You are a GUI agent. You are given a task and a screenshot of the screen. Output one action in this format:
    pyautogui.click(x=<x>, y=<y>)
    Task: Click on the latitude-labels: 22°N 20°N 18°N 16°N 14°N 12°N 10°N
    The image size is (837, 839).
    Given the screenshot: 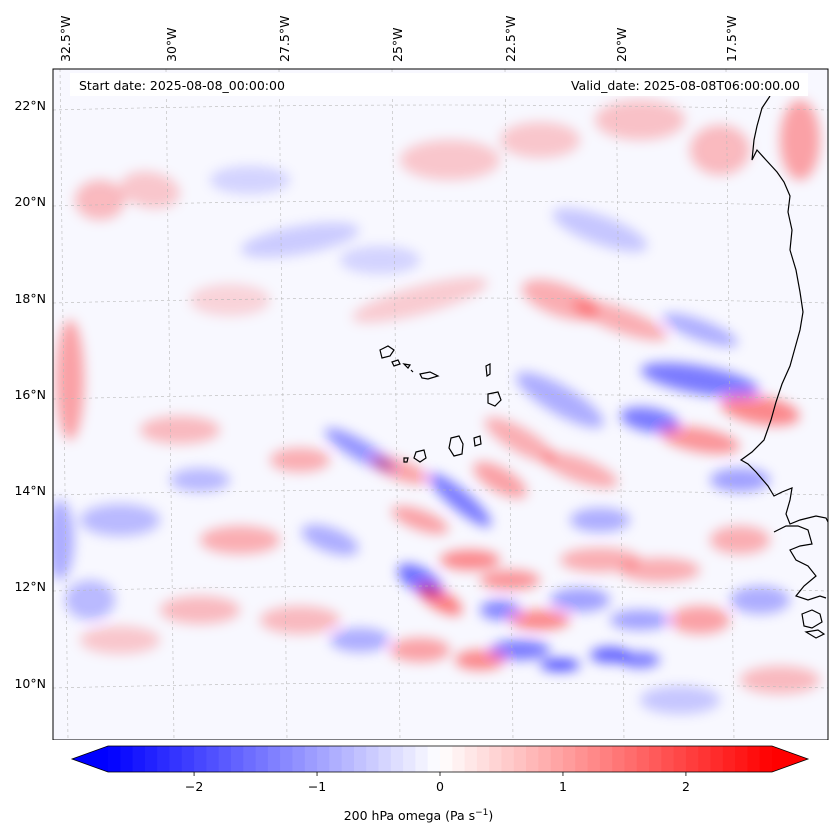 What is the action you would take?
    pyautogui.click(x=30, y=394)
    